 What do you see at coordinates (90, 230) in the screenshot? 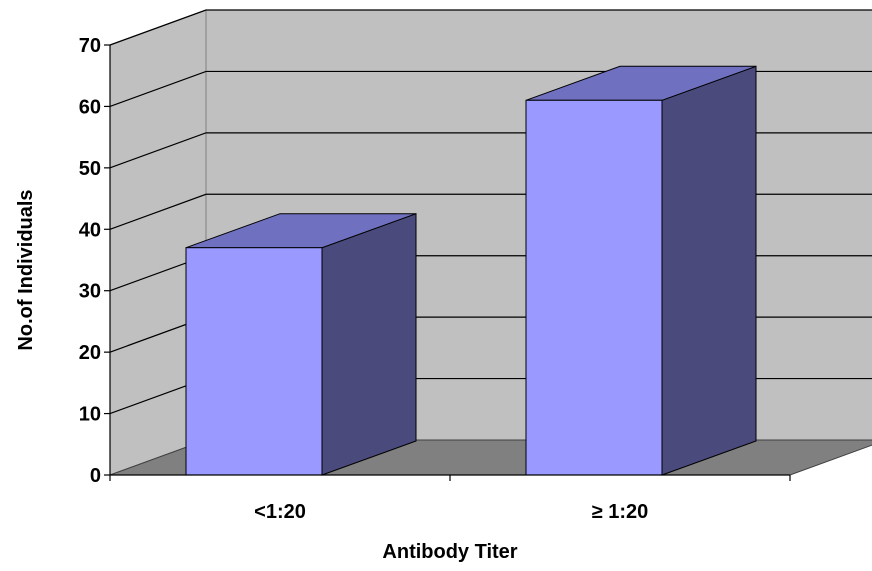
I see `y-tick-label: 40` at bounding box center [90, 230].